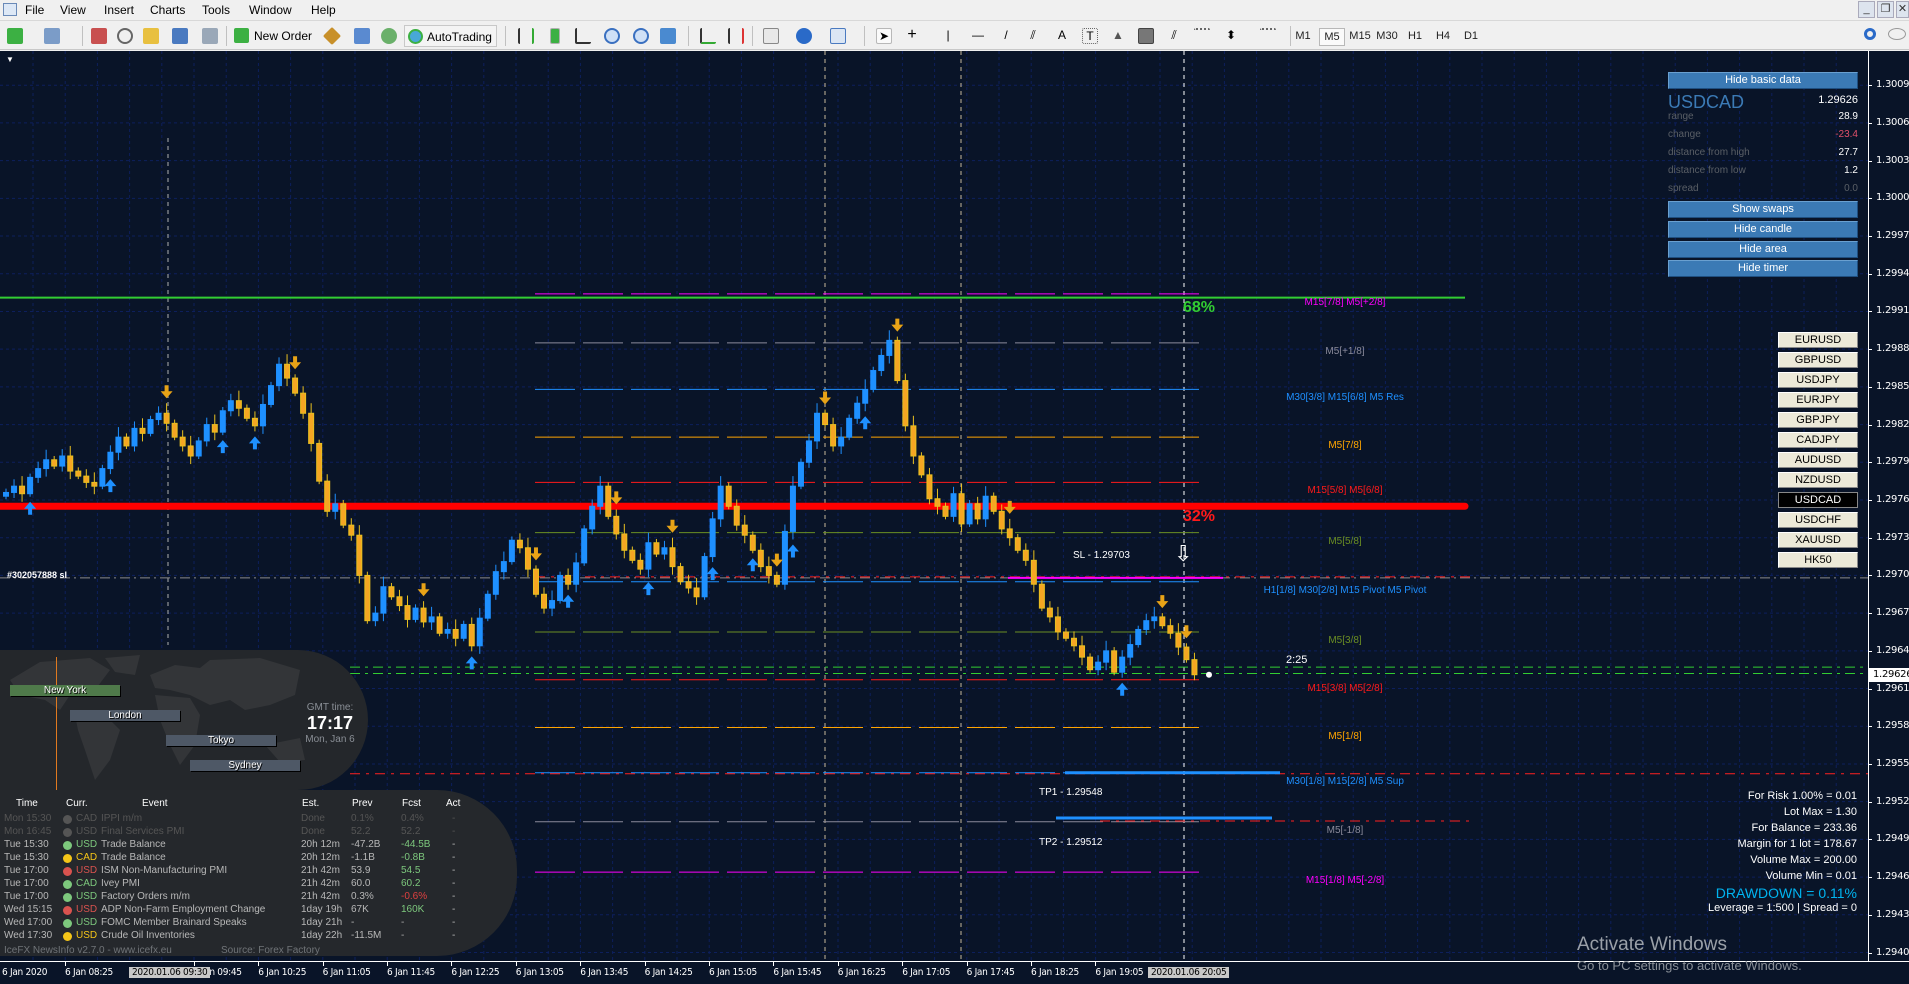 This screenshot has height=984, width=1909. Describe the element at coordinates (1118, 35) in the screenshot. I see `arrow-icon: ▲` at that location.